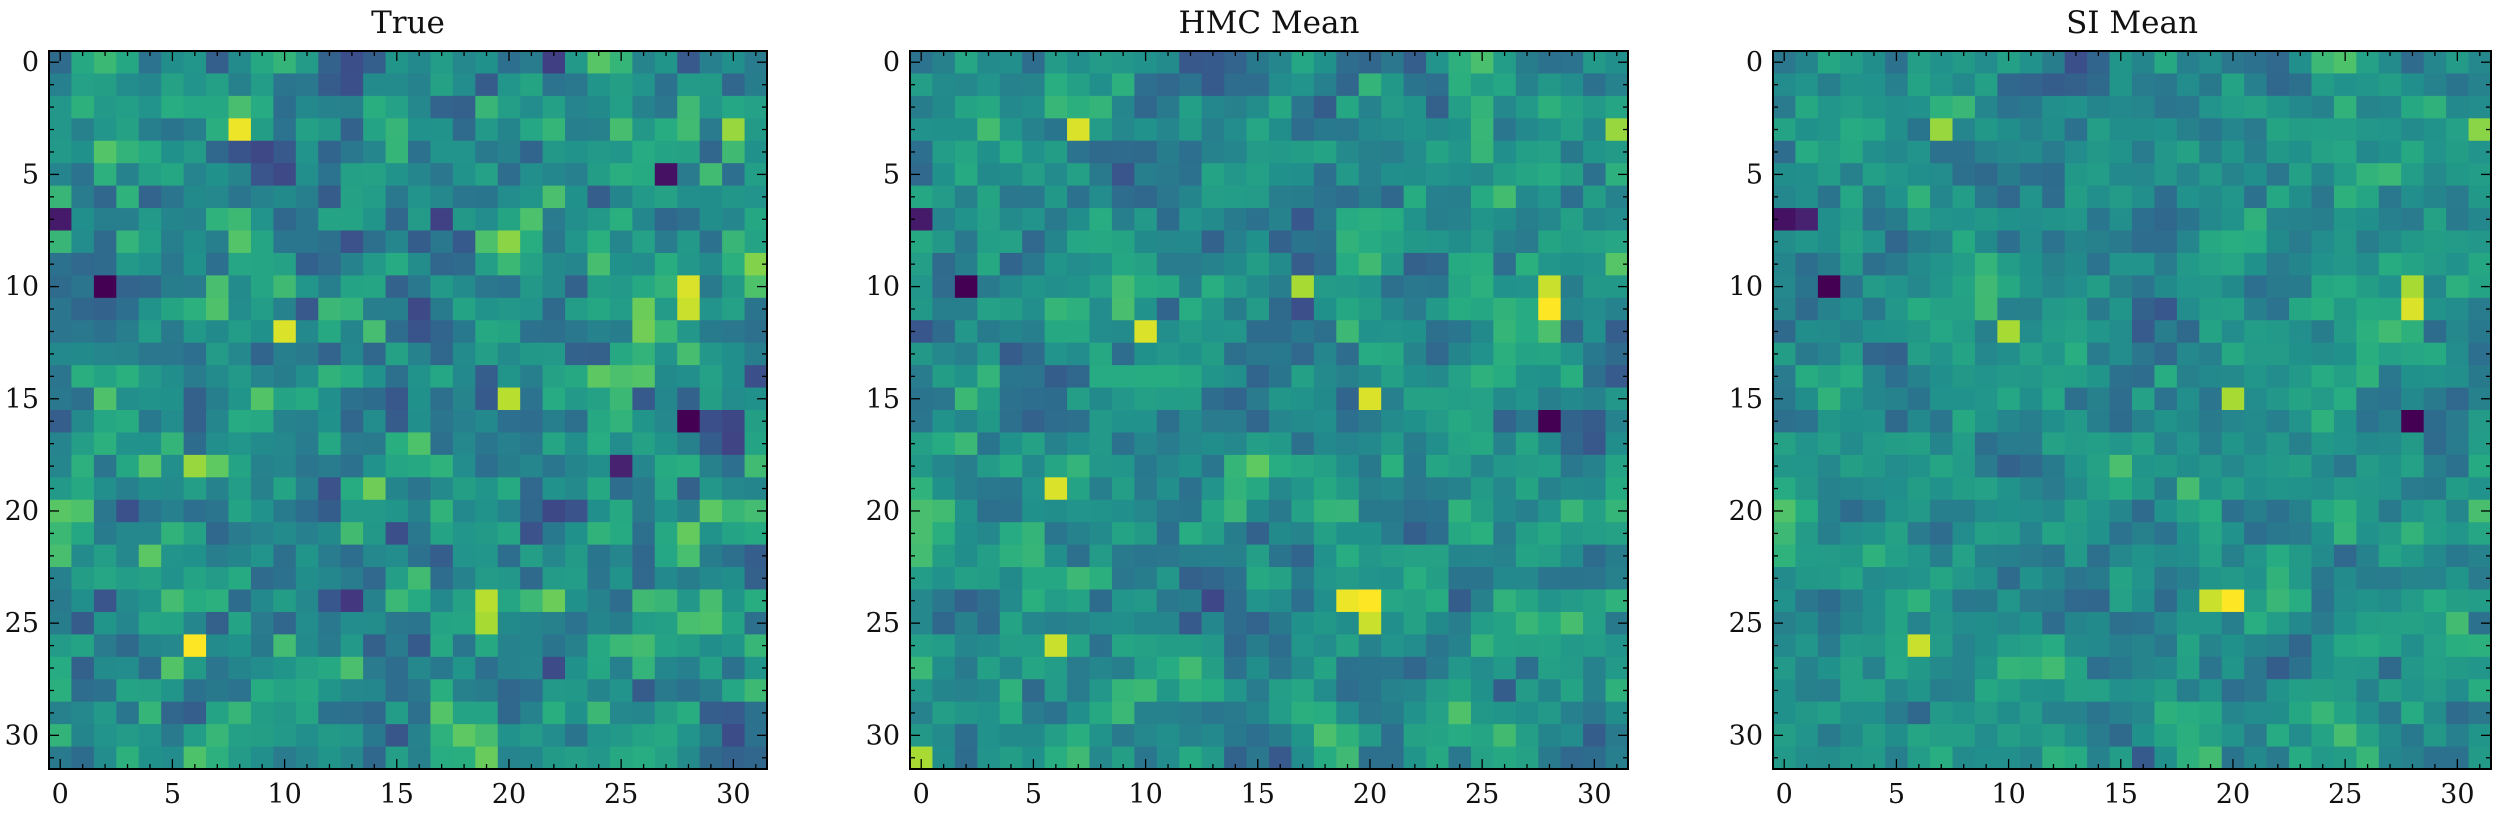  Describe the element at coordinates (1594, 794) in the screenshot. I see `x-tick-label: 30` at that location.